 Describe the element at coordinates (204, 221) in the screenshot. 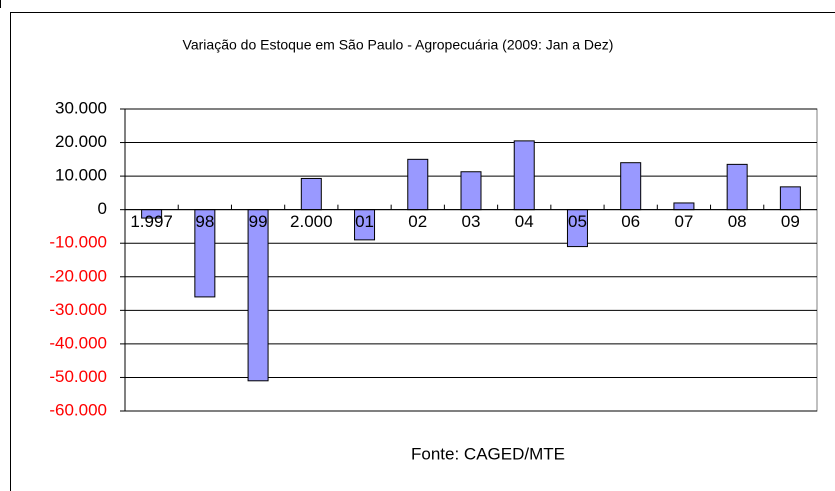

I see `x-tick-label: 98` at that location.